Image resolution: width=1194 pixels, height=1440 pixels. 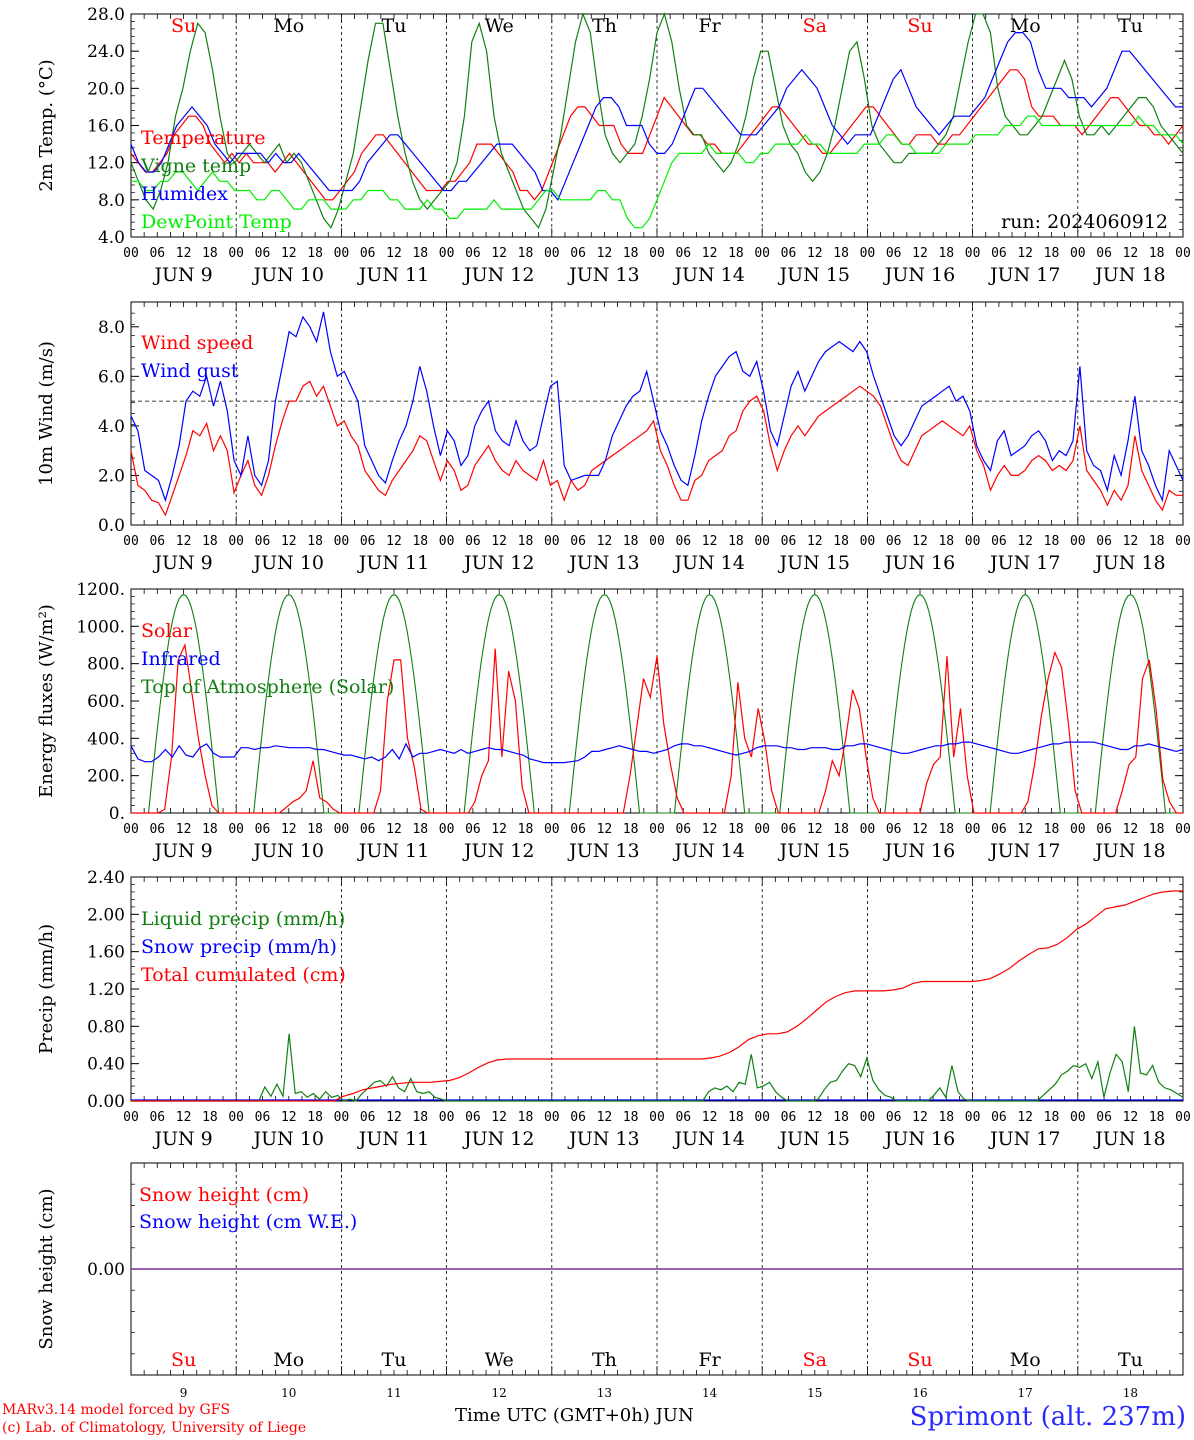 I want to click on weekday-label: We, so click(x=499, y=1360).